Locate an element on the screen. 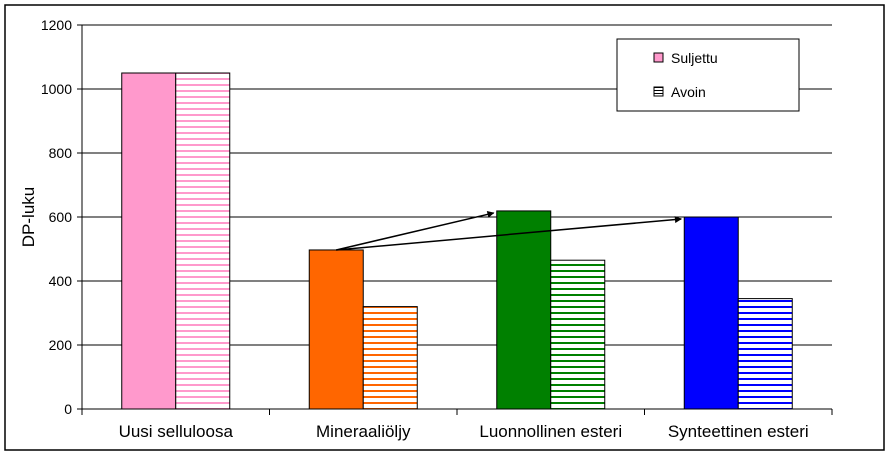 The height and width of the screenshot is (455, 889). annotations is located at coordinates (509, 230).